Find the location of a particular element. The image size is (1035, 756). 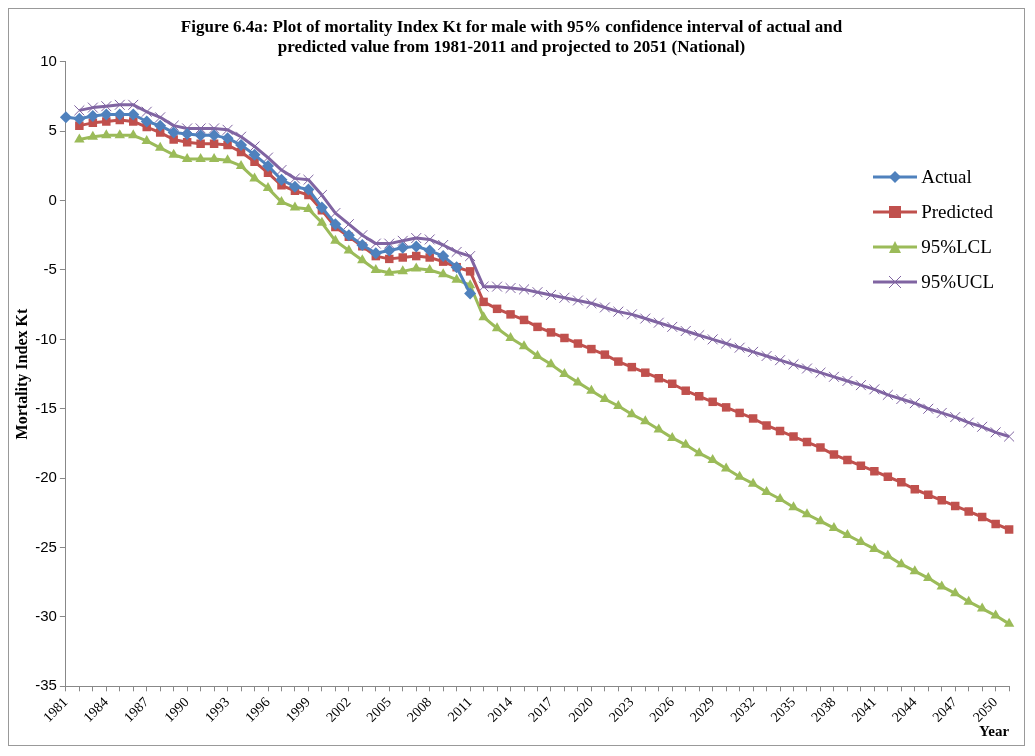

y-tick-label: -25 is located at coordinates (46, 546).